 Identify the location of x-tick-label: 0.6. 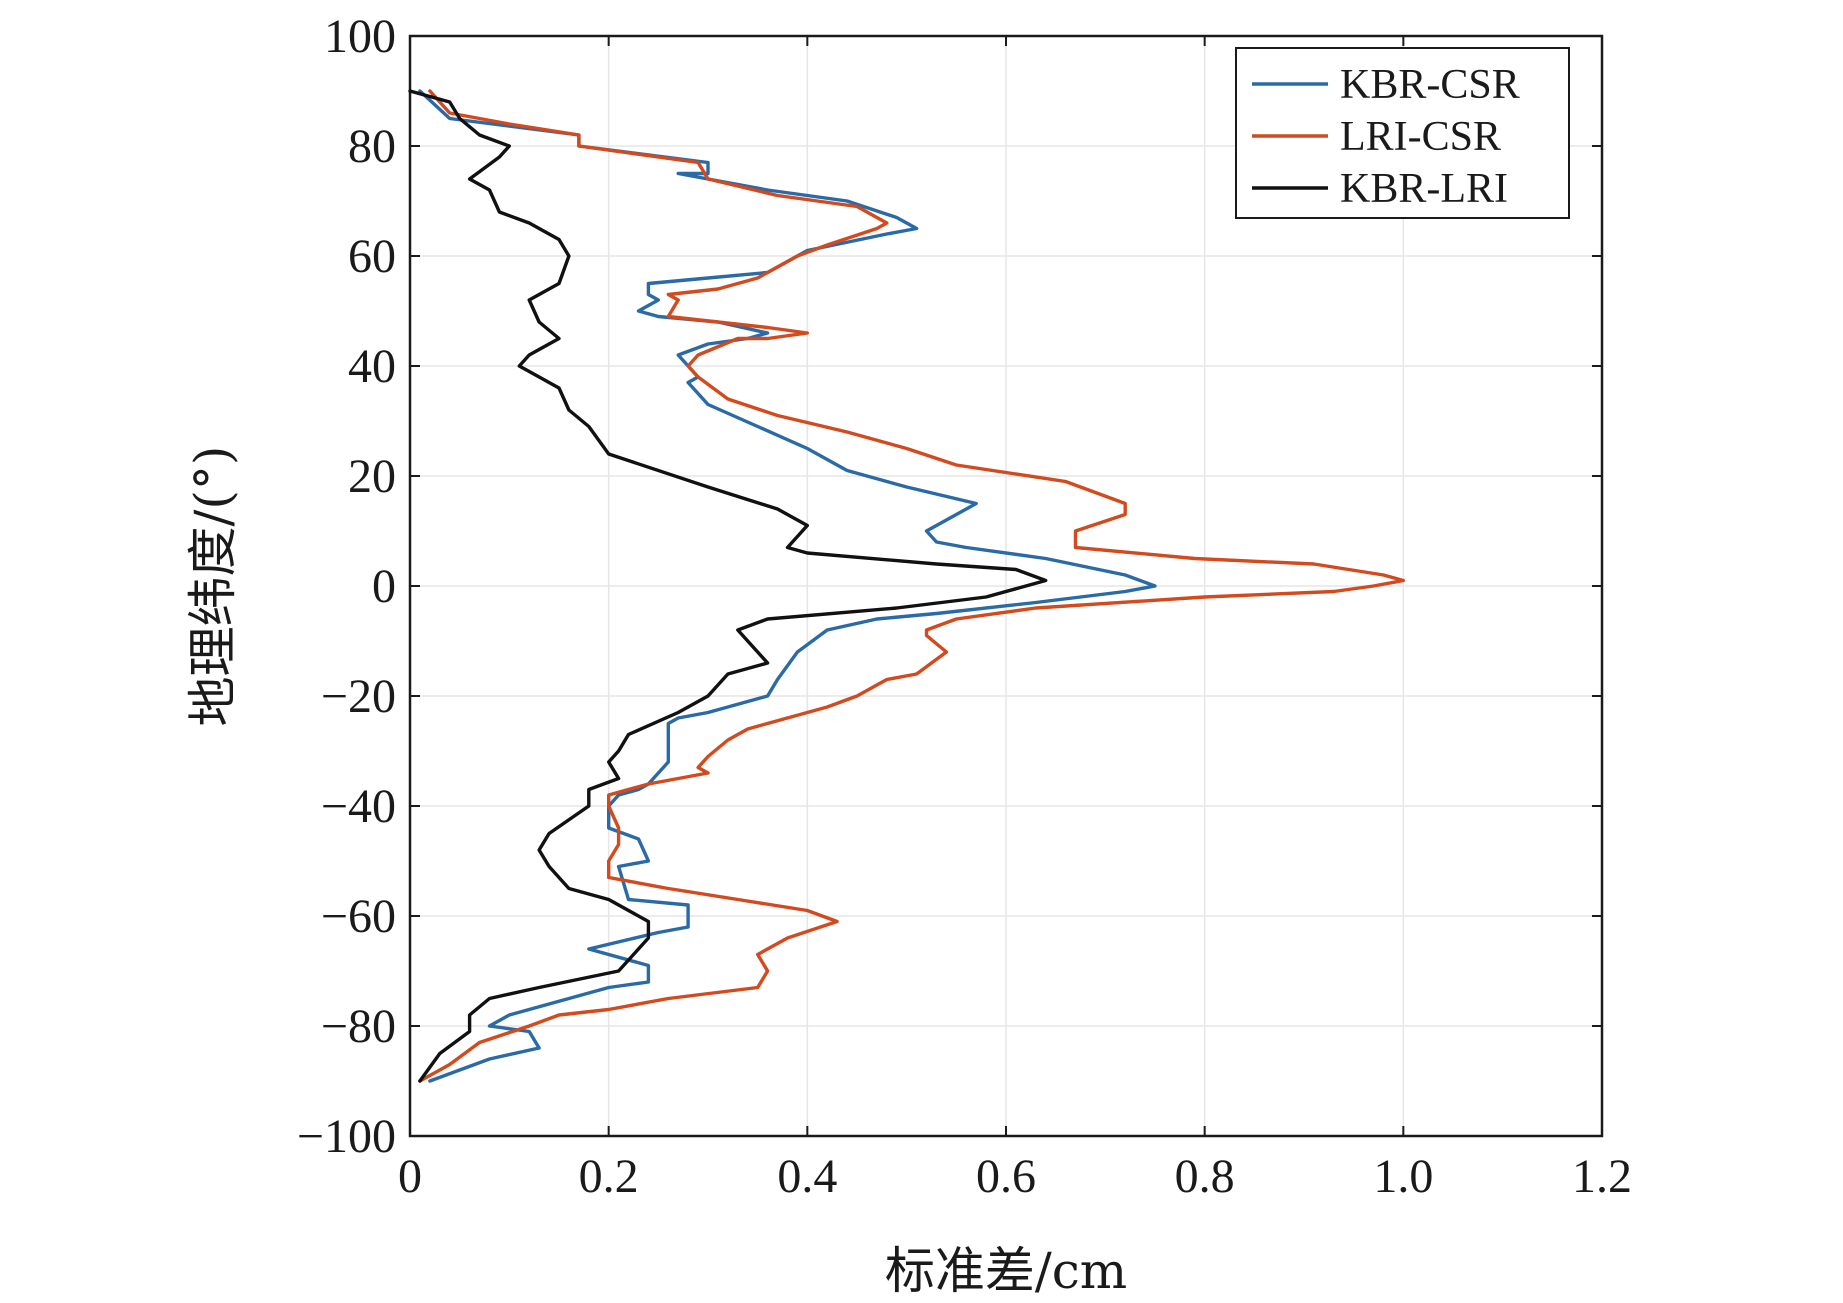
(1006, 1176).